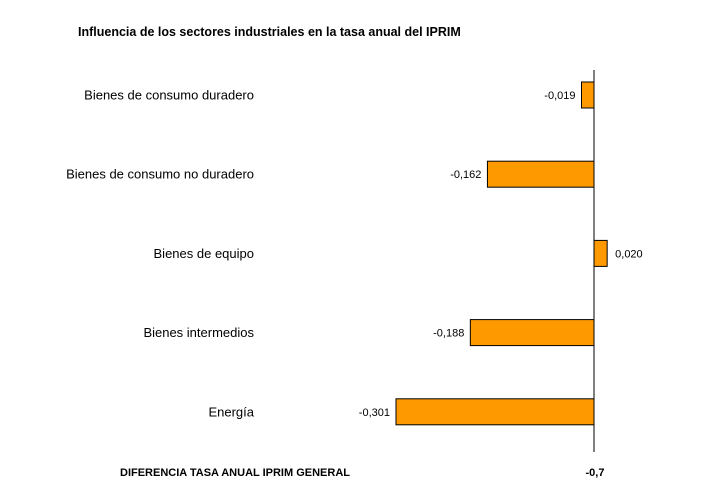 Image resolution: width=728 pixels, height=502 pixels. What do you see at coordinates (198, 332) in the screenshot?
I see `category-label: Bienes intermedios` at bounding box center [198, 332].